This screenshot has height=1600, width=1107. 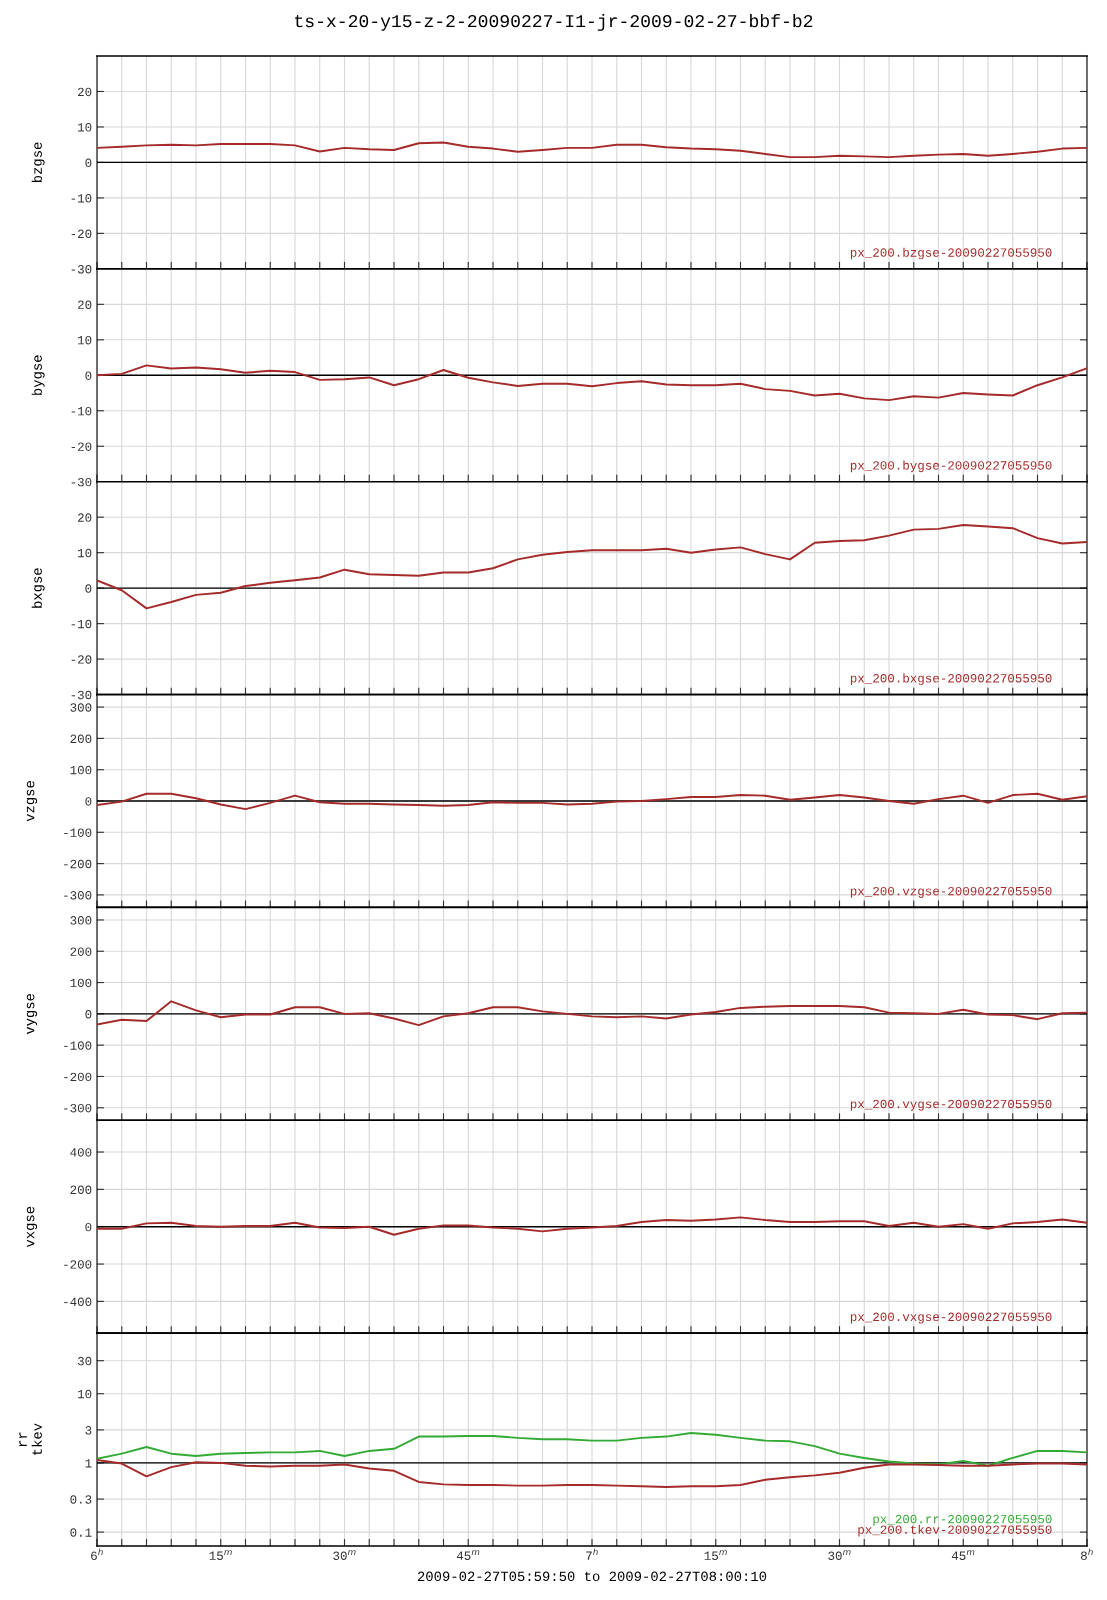 What do you see at coordinates (951, 1105) in the screenshot?
I see `text: px_200.vygse-20090227055950` at bounding box center [951, 1105].